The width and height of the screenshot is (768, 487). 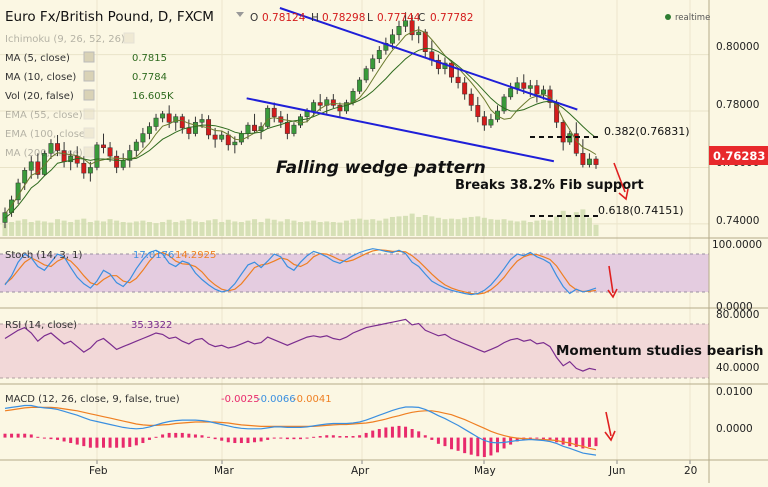 I want to click on time-tick: Jun, so click(x=616, y=471).